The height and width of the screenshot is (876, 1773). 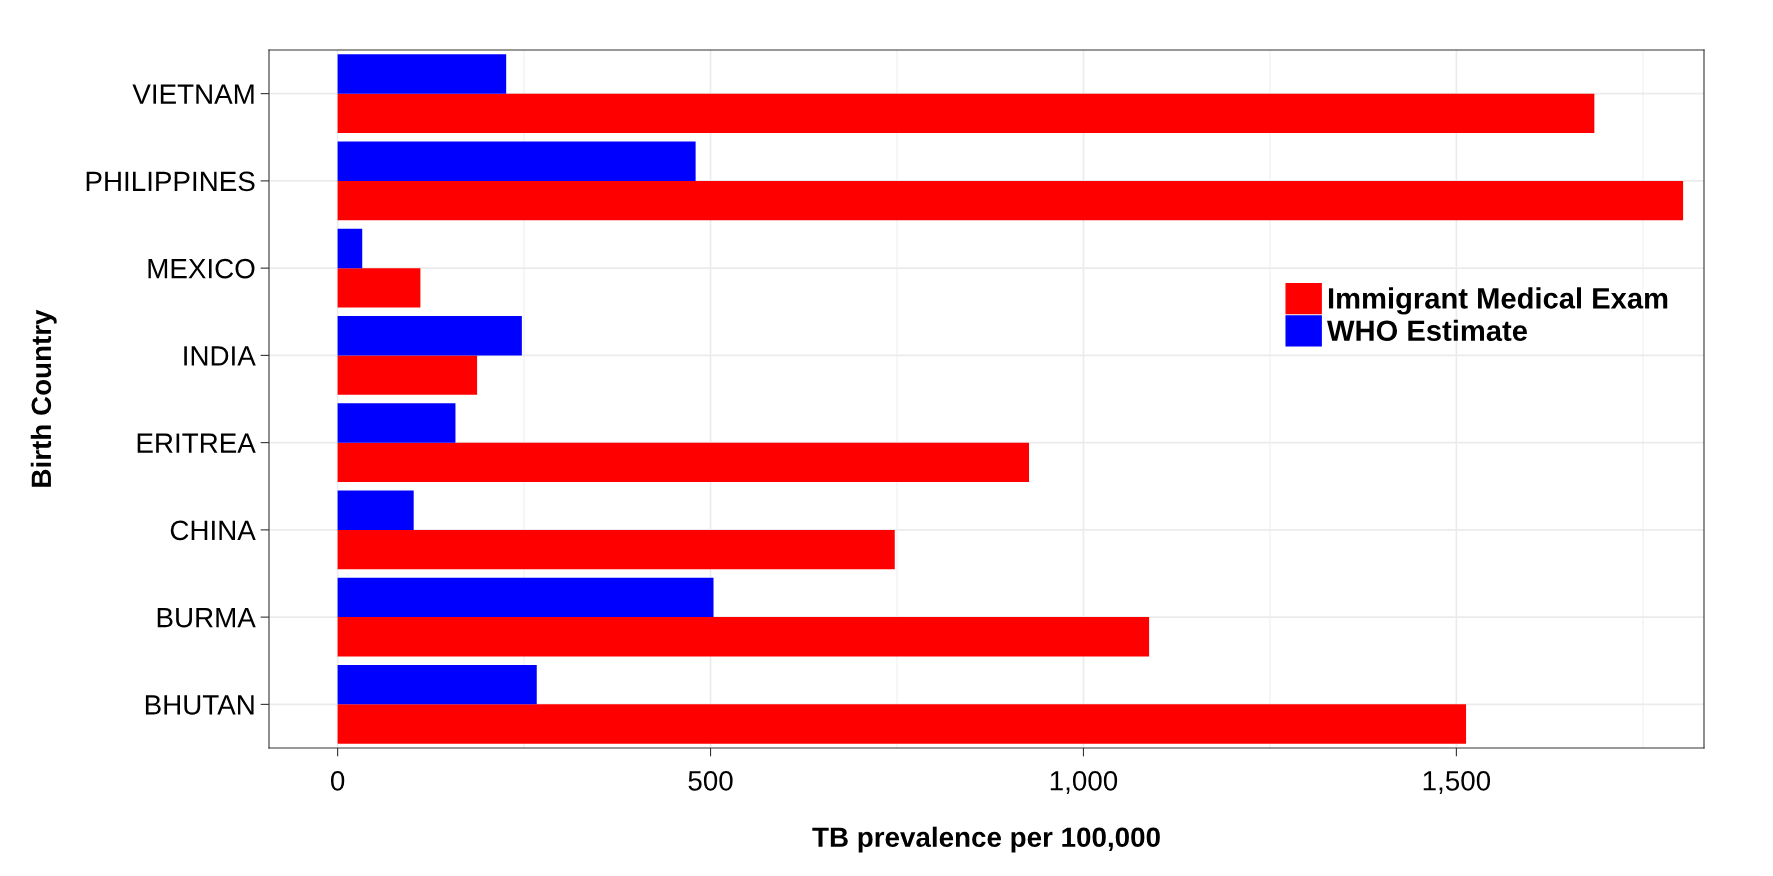 What do you see at coordinates (1427, 330) in the screenshot?
I see `legend-label: WHO Estimate` at bounding box center [1427, 330].